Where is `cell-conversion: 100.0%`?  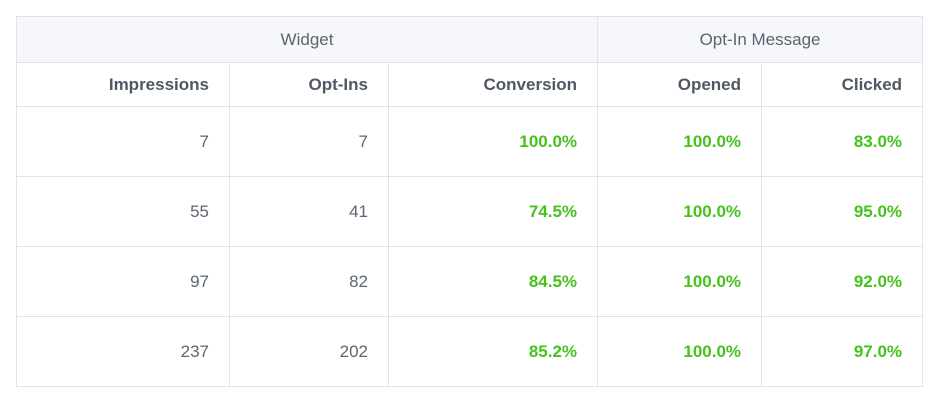 cell-conversion: 100.0% is located at coordinates (493, 141).